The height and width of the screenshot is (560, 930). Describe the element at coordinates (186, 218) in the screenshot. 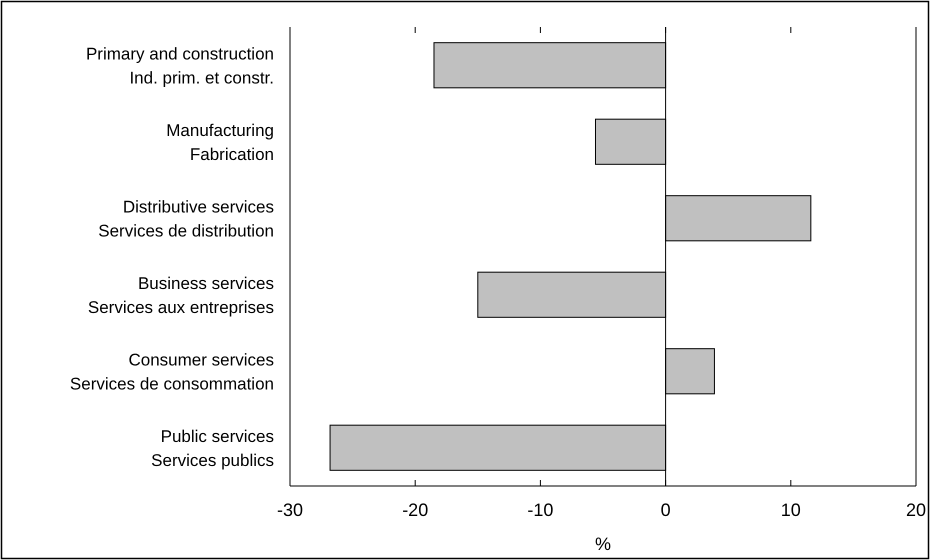

I see `y-tick-label: Distributive services Services de distribution` at that location.